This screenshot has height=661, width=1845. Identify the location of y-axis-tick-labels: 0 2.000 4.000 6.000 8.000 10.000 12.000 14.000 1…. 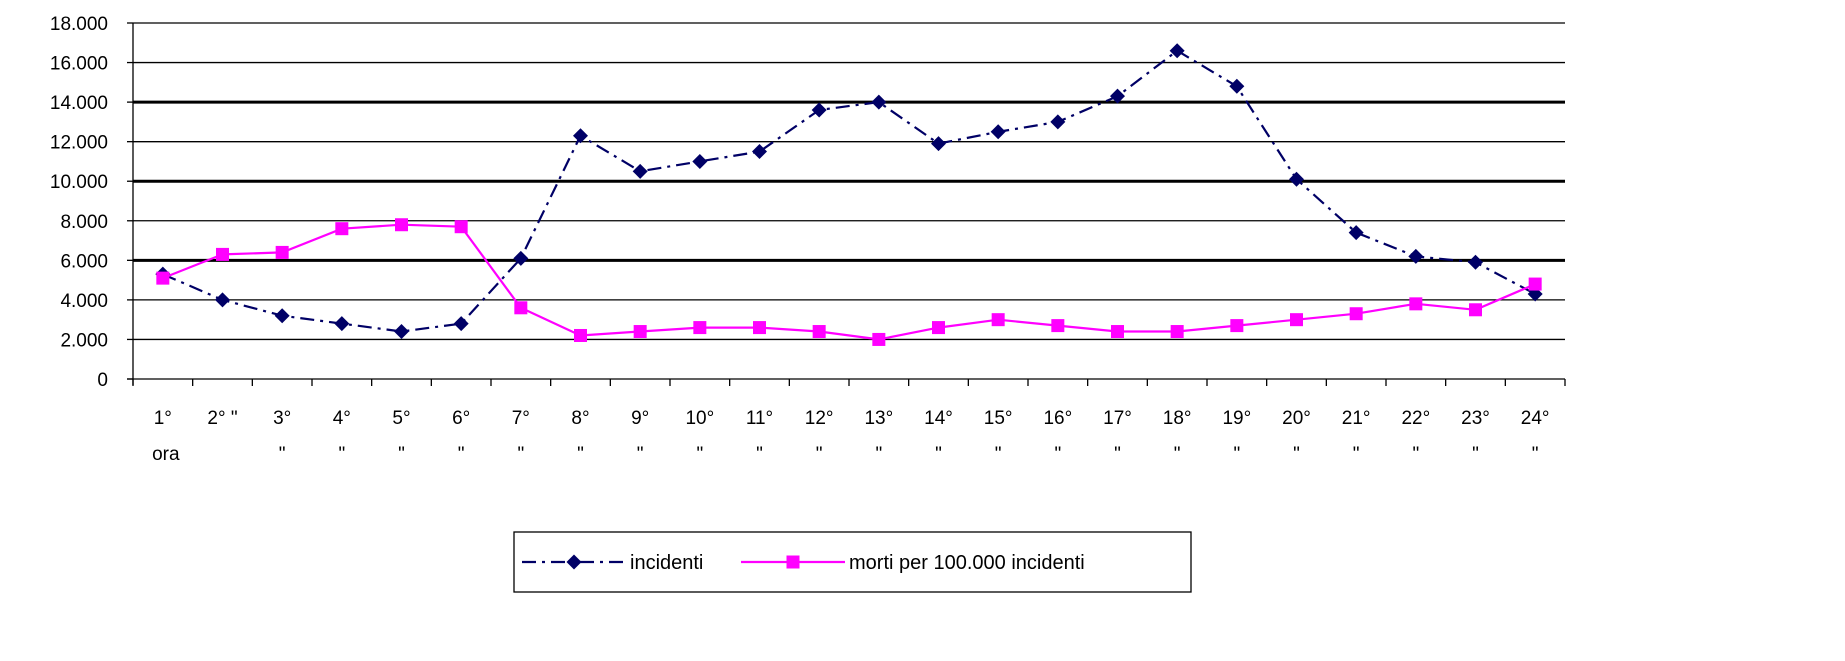
(79, 202).